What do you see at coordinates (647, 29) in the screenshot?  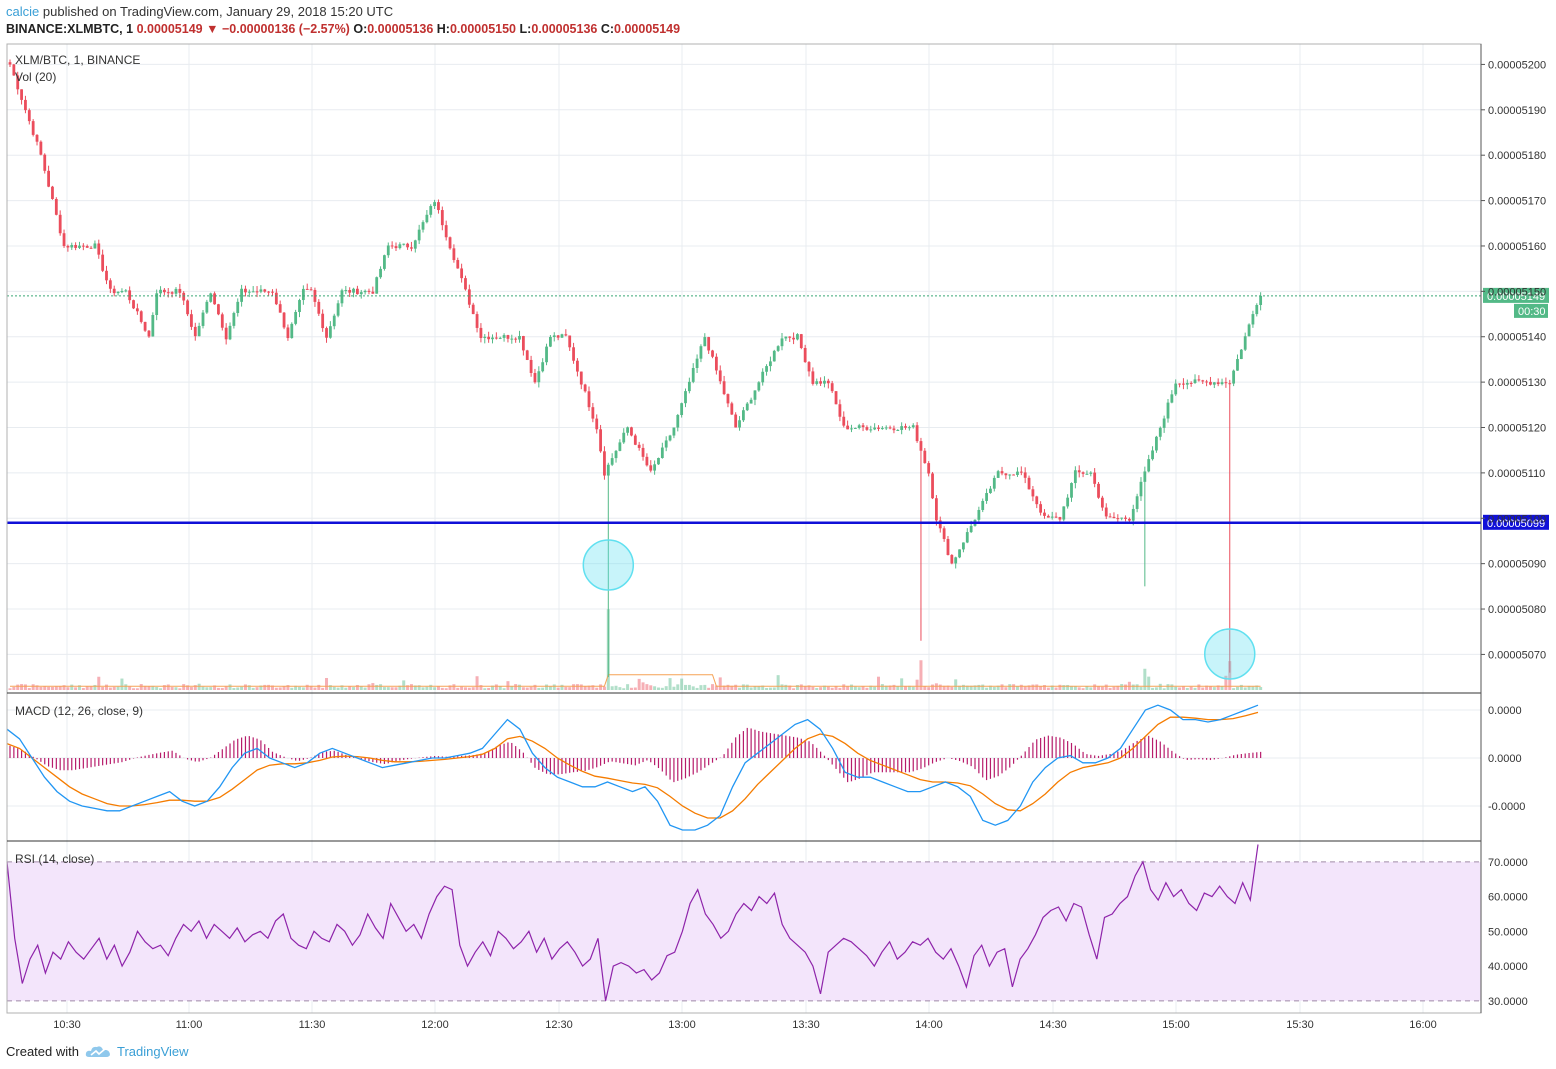 I see `close-value: 0.00005149` at bounding box center [647, 29].